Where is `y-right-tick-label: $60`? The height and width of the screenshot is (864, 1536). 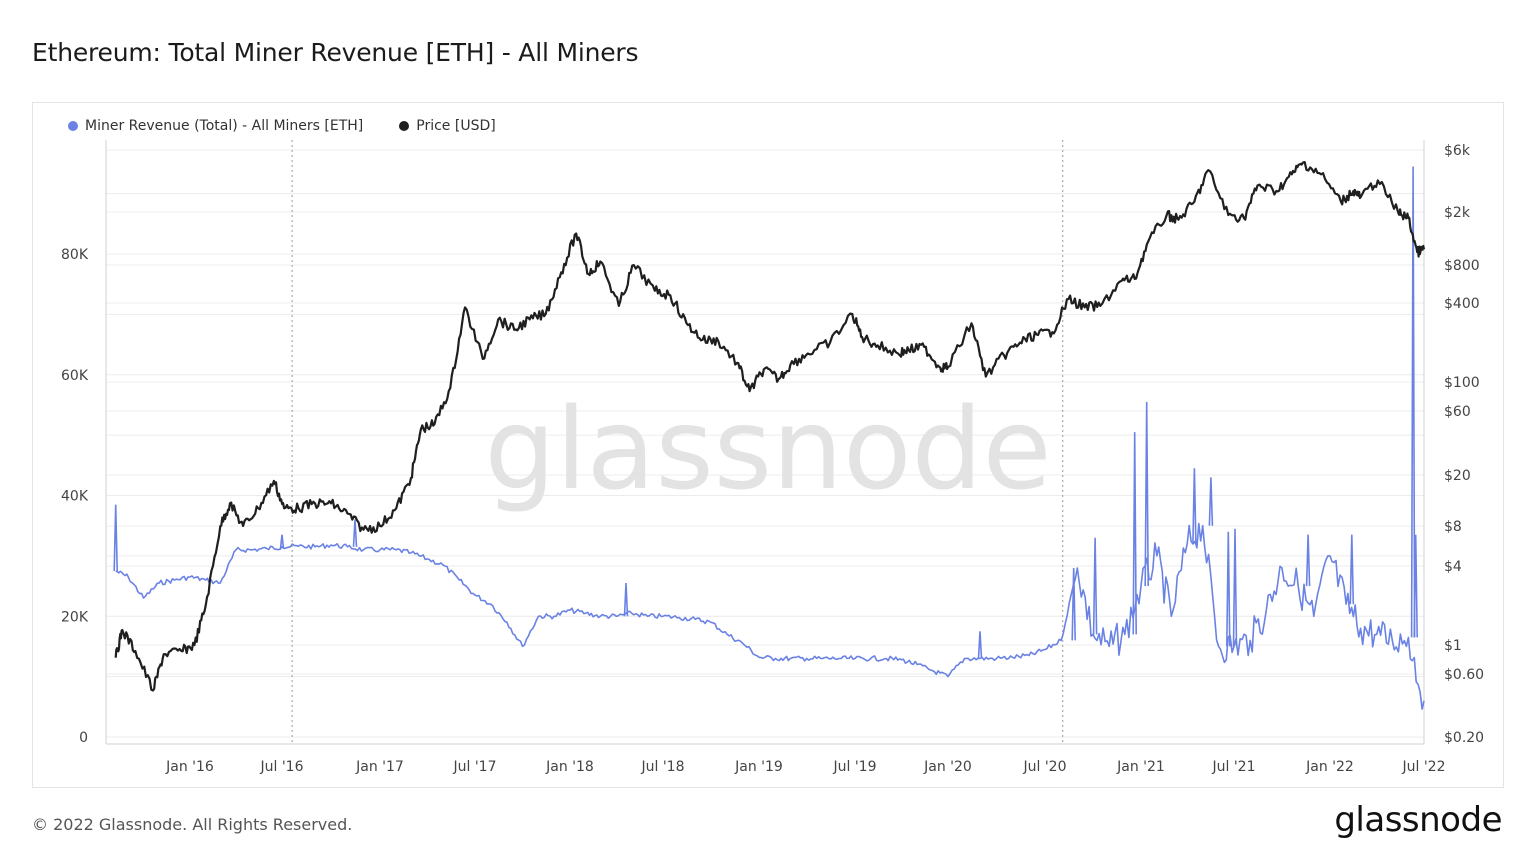 y-right-tick-label: $60 is located at coordinates (1457, 412).